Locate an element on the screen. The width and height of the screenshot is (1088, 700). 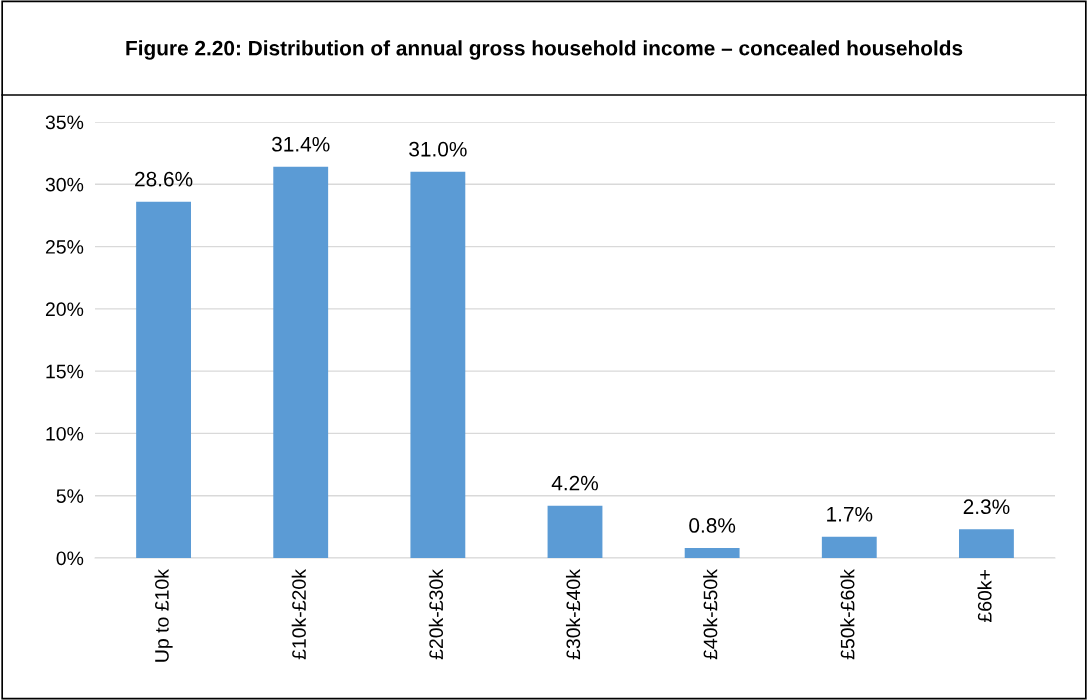
y-tick-label: 15% is located at coordinates (65, 371).